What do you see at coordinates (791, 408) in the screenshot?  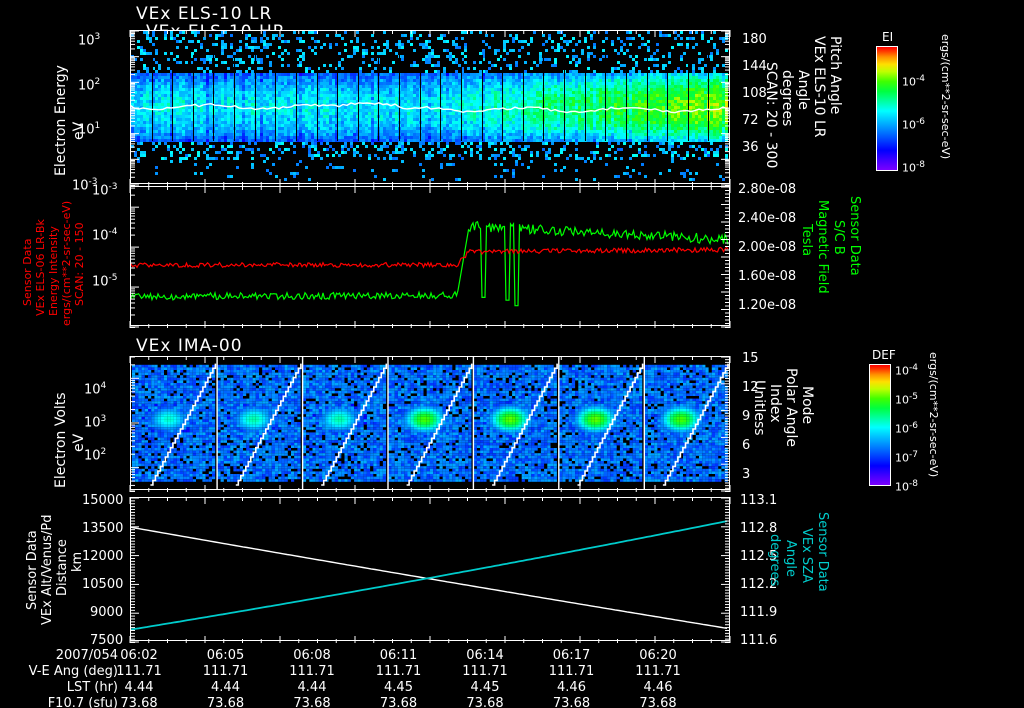 I see `panel3-right-axis-title-2: Polar Angle` at bounding box center [791, 408].